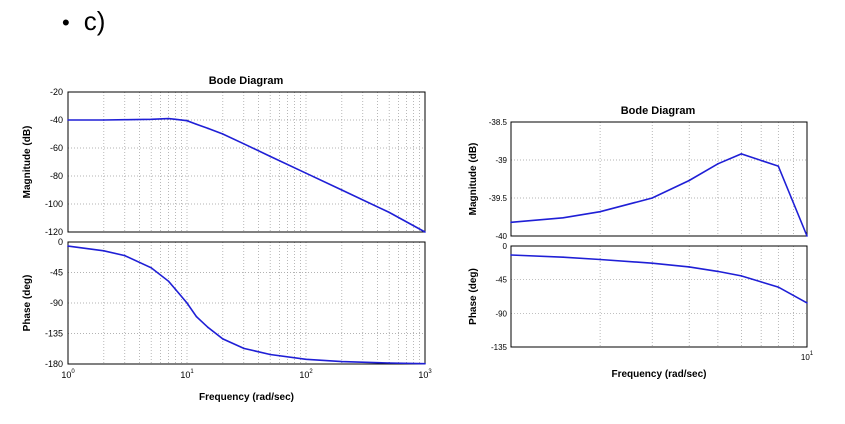 This screenshot has width=845, height=424. What do you see at coordinates (498, 198) in the screenshot?
I see `y-tick-label: -39.5` at bounding box center [498, 198].